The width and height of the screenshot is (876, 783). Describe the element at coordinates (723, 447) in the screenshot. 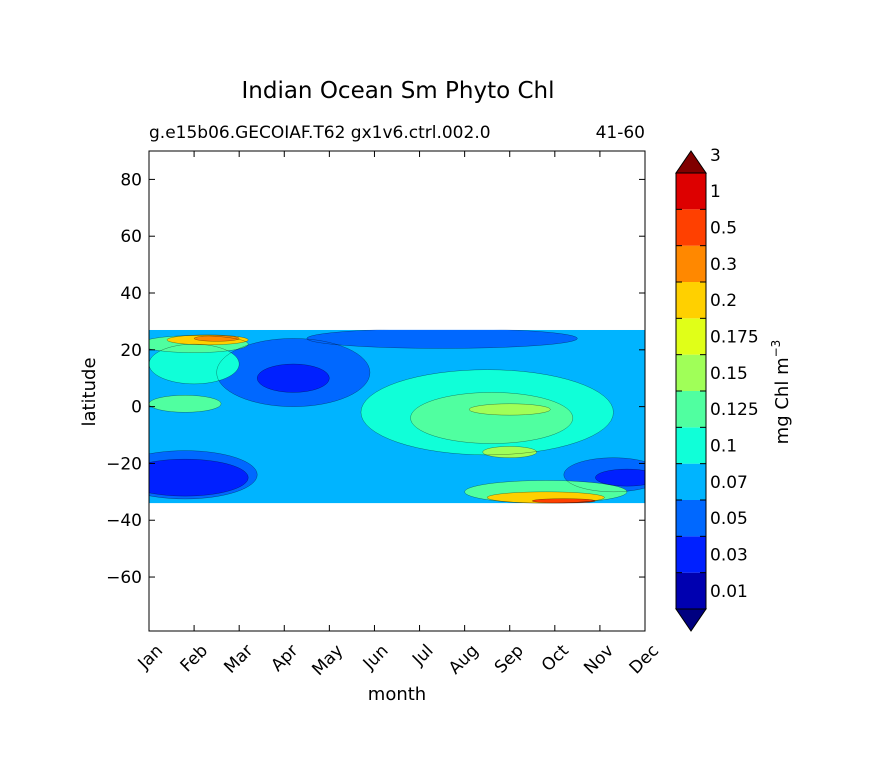

I see `colorbar-tick-label: 0.1` at that location.